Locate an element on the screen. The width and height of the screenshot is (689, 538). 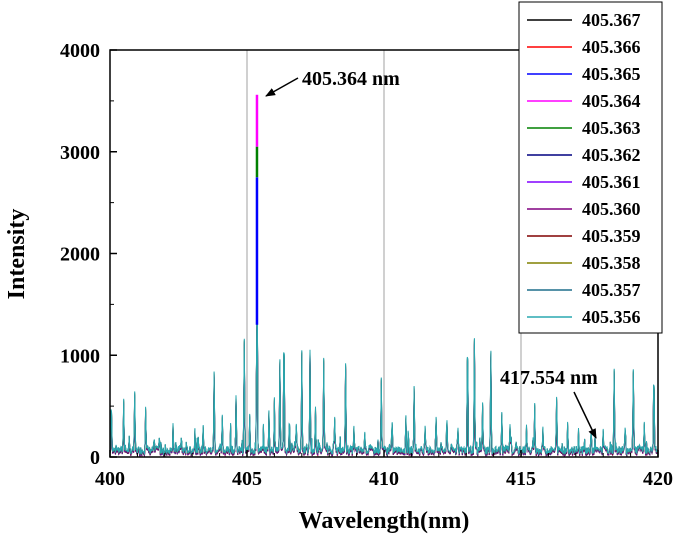
x-axis: 400 405 410 415 420 is located at coordinates (384, 470).